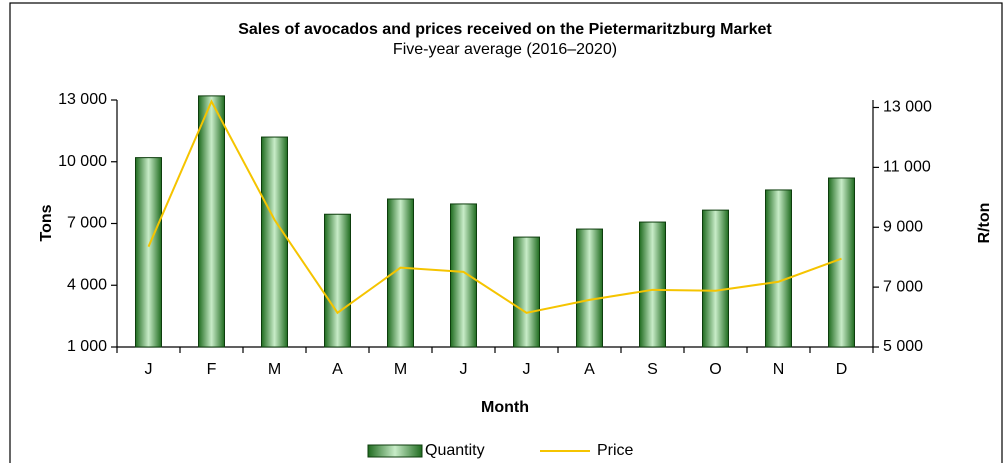 The image size is (1006, 463). I want to click on y2-tick-label: 11 000, so click(907, 167).